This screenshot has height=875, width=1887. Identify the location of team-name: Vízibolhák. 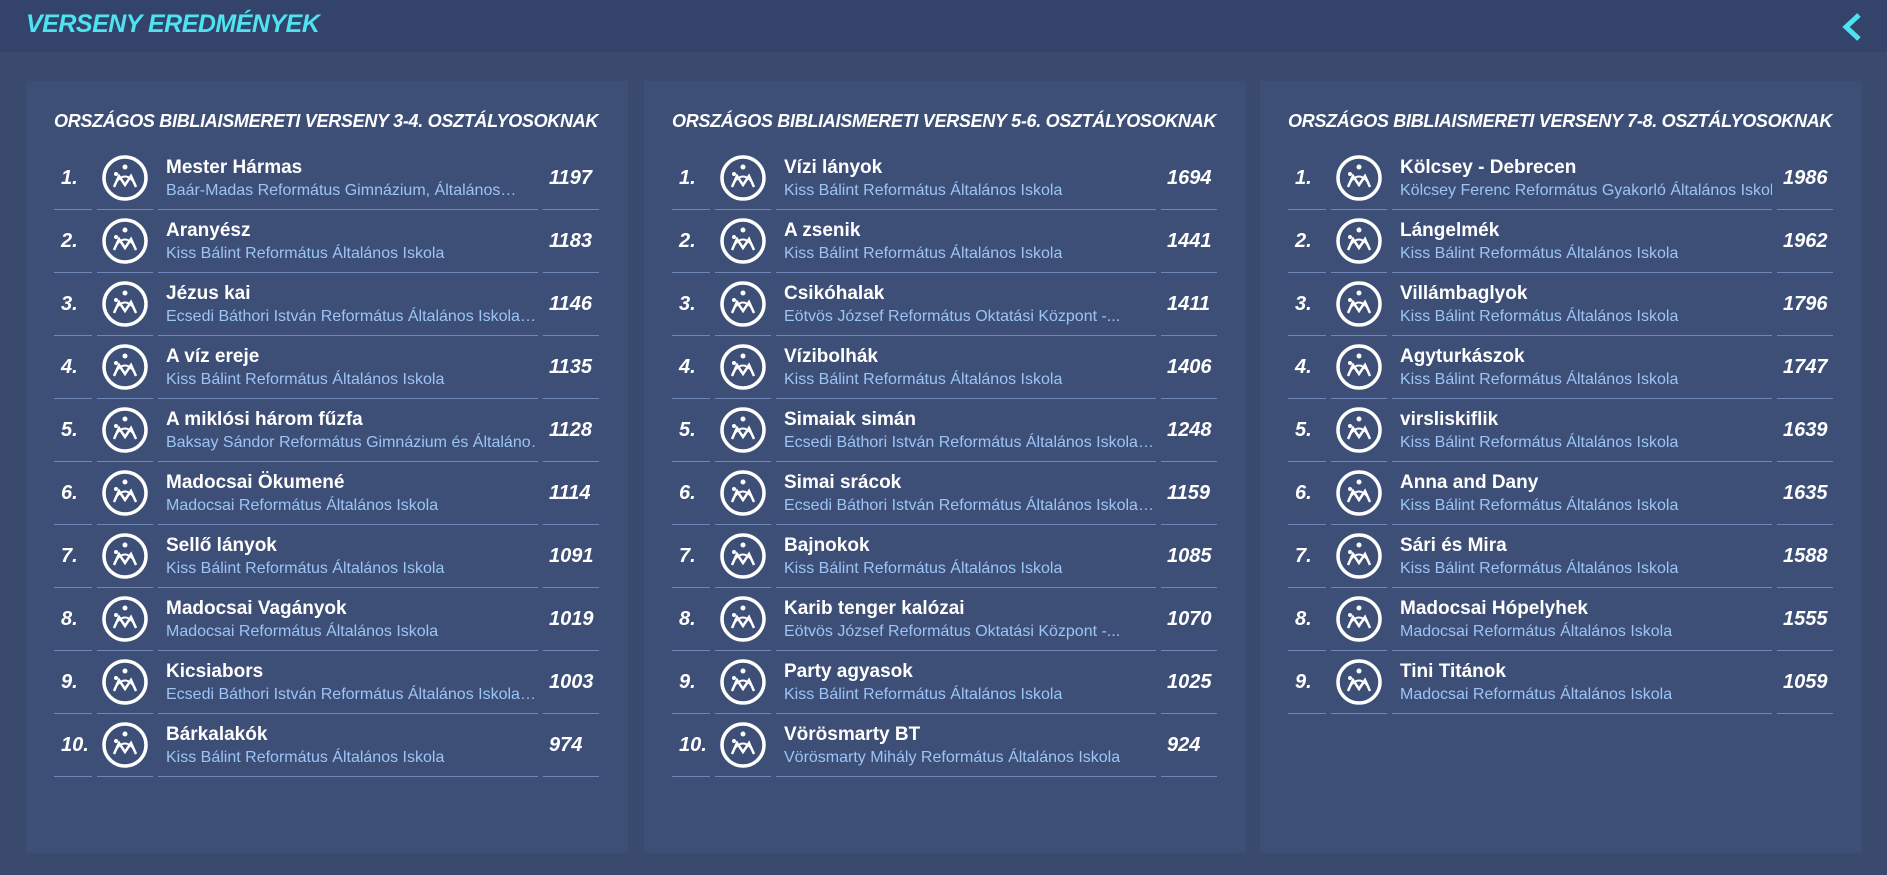
(831, 356).